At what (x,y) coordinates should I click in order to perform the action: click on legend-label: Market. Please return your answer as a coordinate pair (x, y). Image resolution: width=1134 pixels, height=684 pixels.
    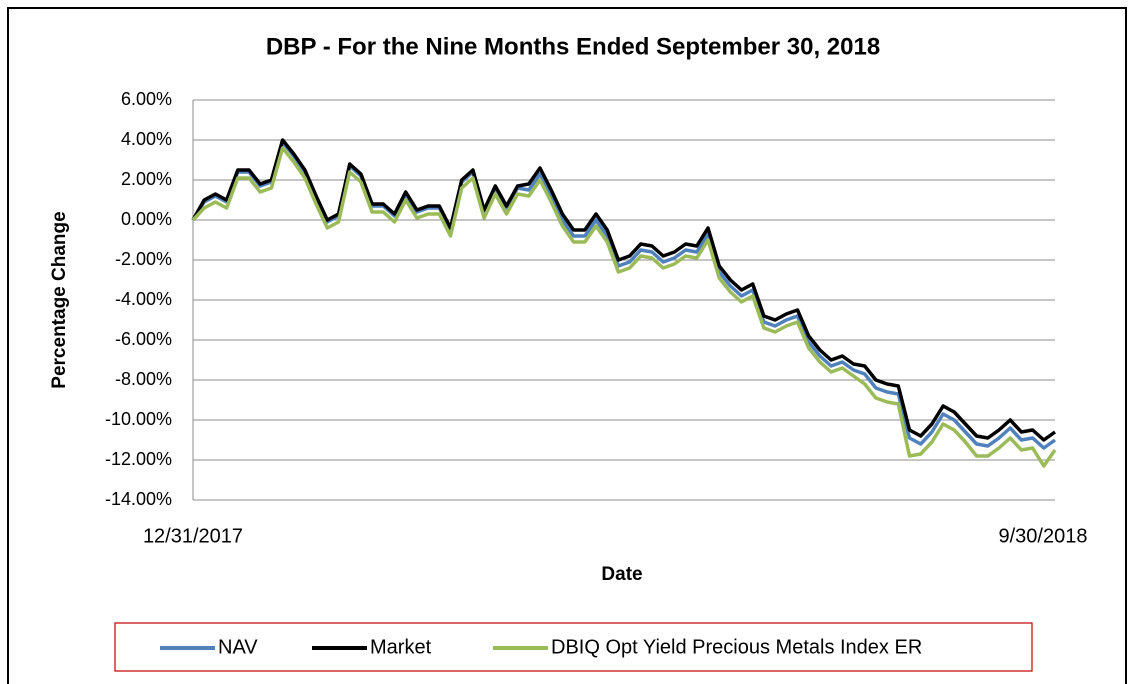
    Looking at the image, I should click on (401, 647).